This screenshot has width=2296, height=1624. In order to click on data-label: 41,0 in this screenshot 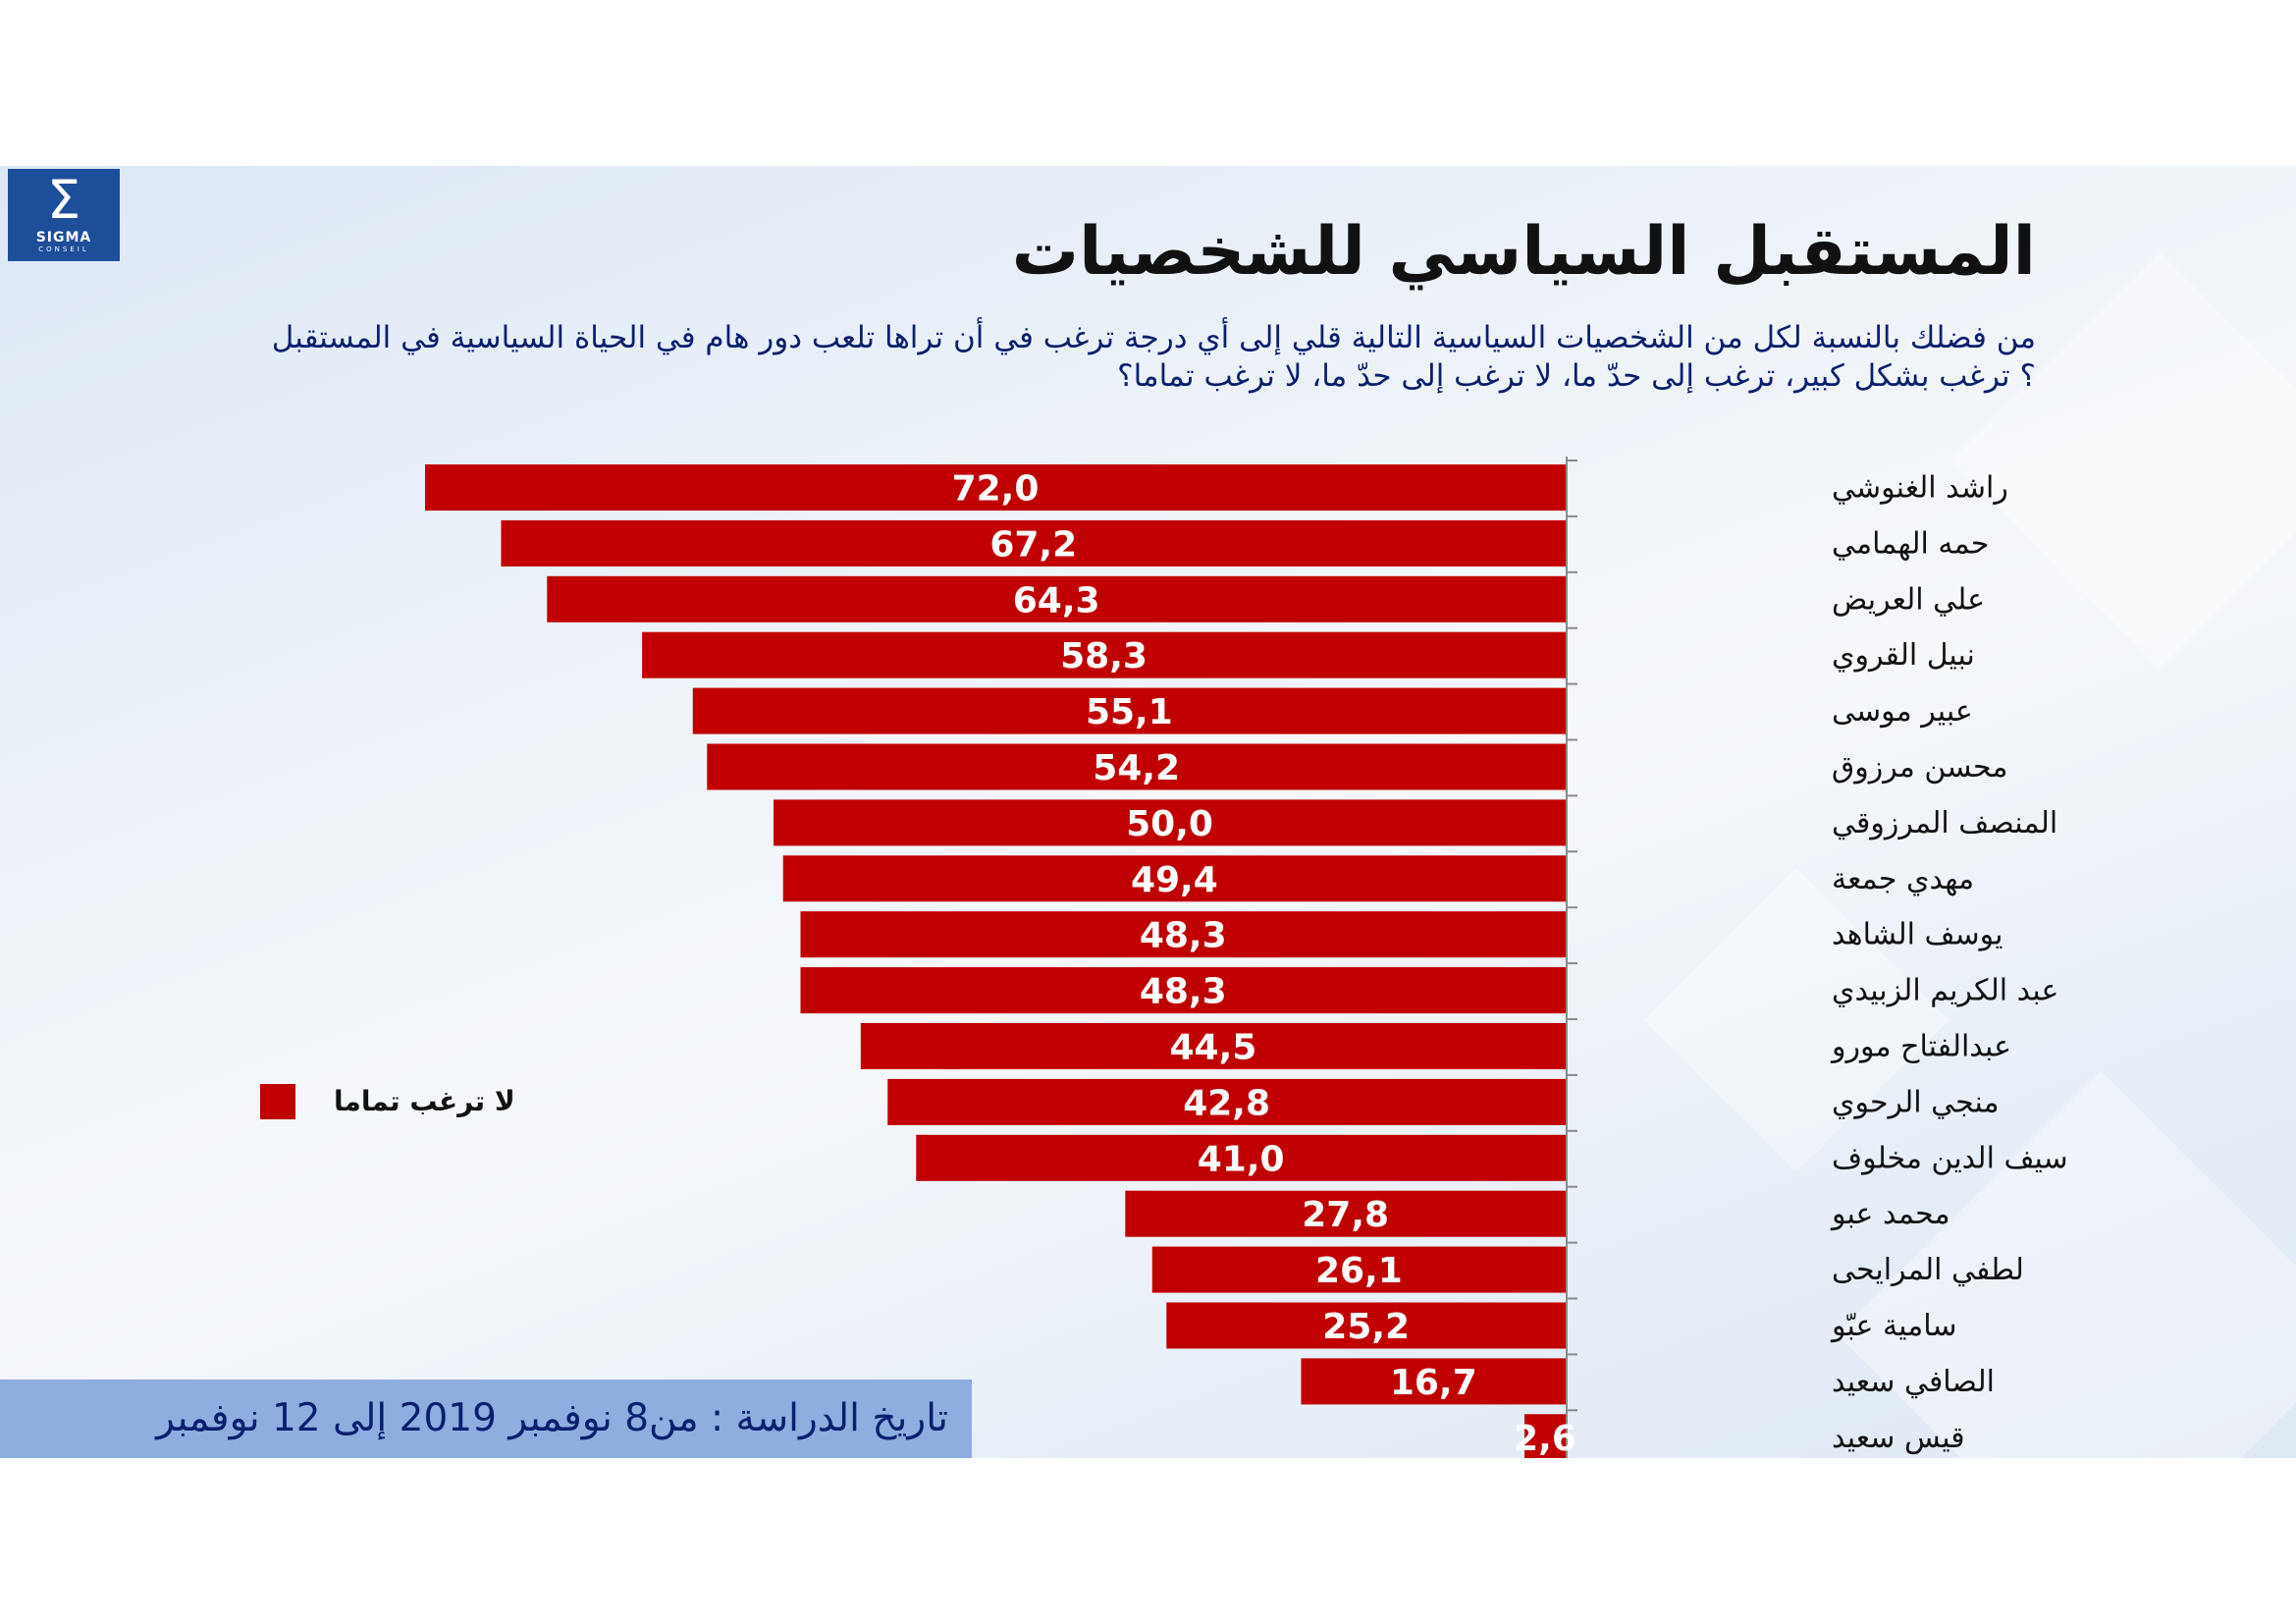, I will do `click(1241, 1159)`.